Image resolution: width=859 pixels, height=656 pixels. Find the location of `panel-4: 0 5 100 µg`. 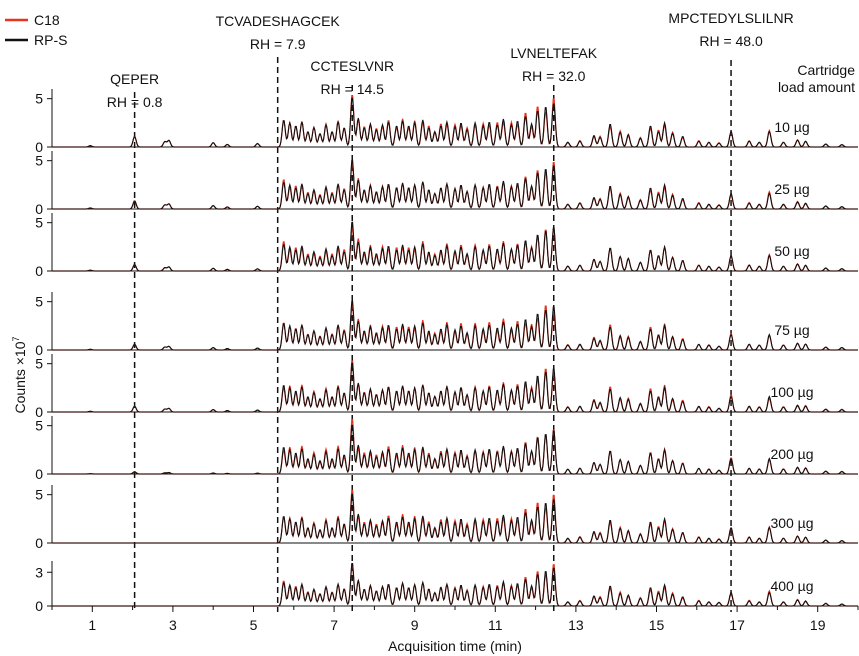

panel-4: 0 5 100 µg is located at coordinates (446, 387).